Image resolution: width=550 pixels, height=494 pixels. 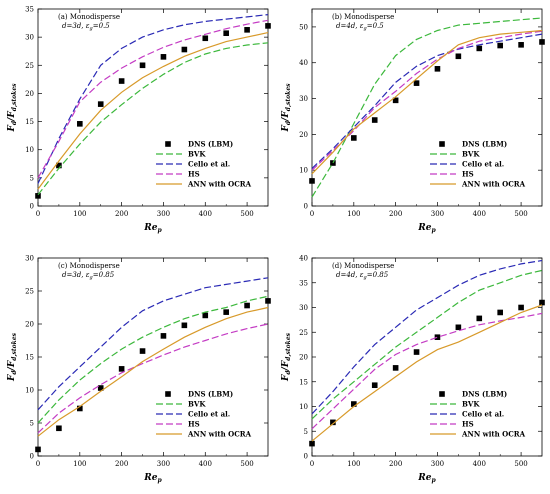 What do you see at coordinates (303, 259) in the screenshot?
I see `y-tick-label: 40` at bounding box center [303, 259].